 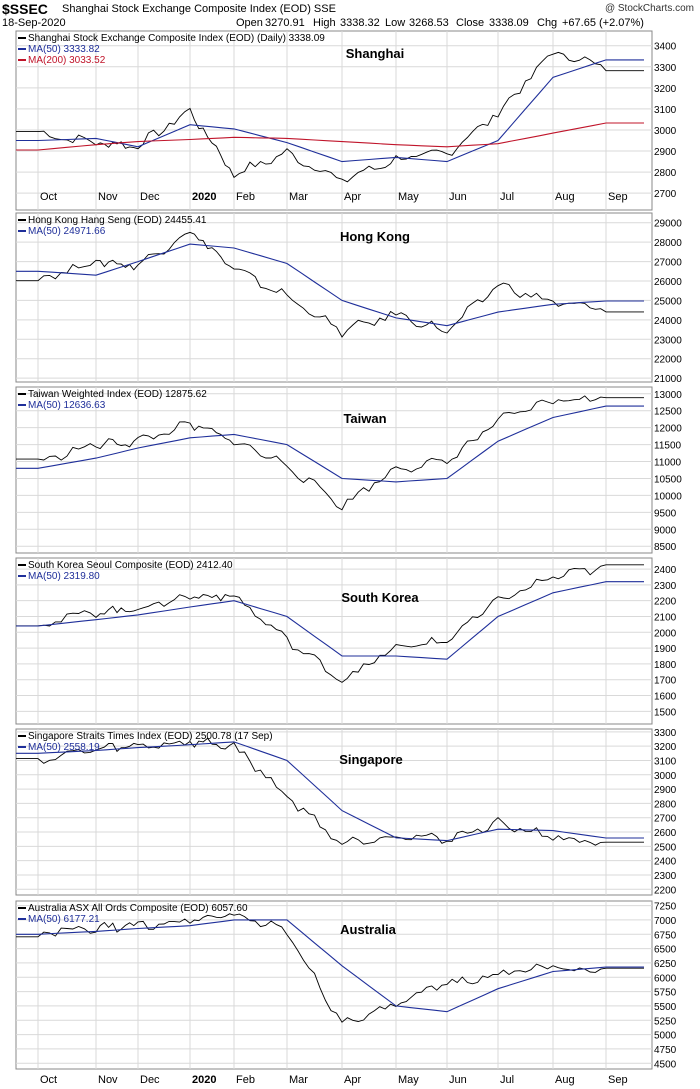 I want to click on series-line-hong-kong-hang-seng, so click(x=330, y=284).